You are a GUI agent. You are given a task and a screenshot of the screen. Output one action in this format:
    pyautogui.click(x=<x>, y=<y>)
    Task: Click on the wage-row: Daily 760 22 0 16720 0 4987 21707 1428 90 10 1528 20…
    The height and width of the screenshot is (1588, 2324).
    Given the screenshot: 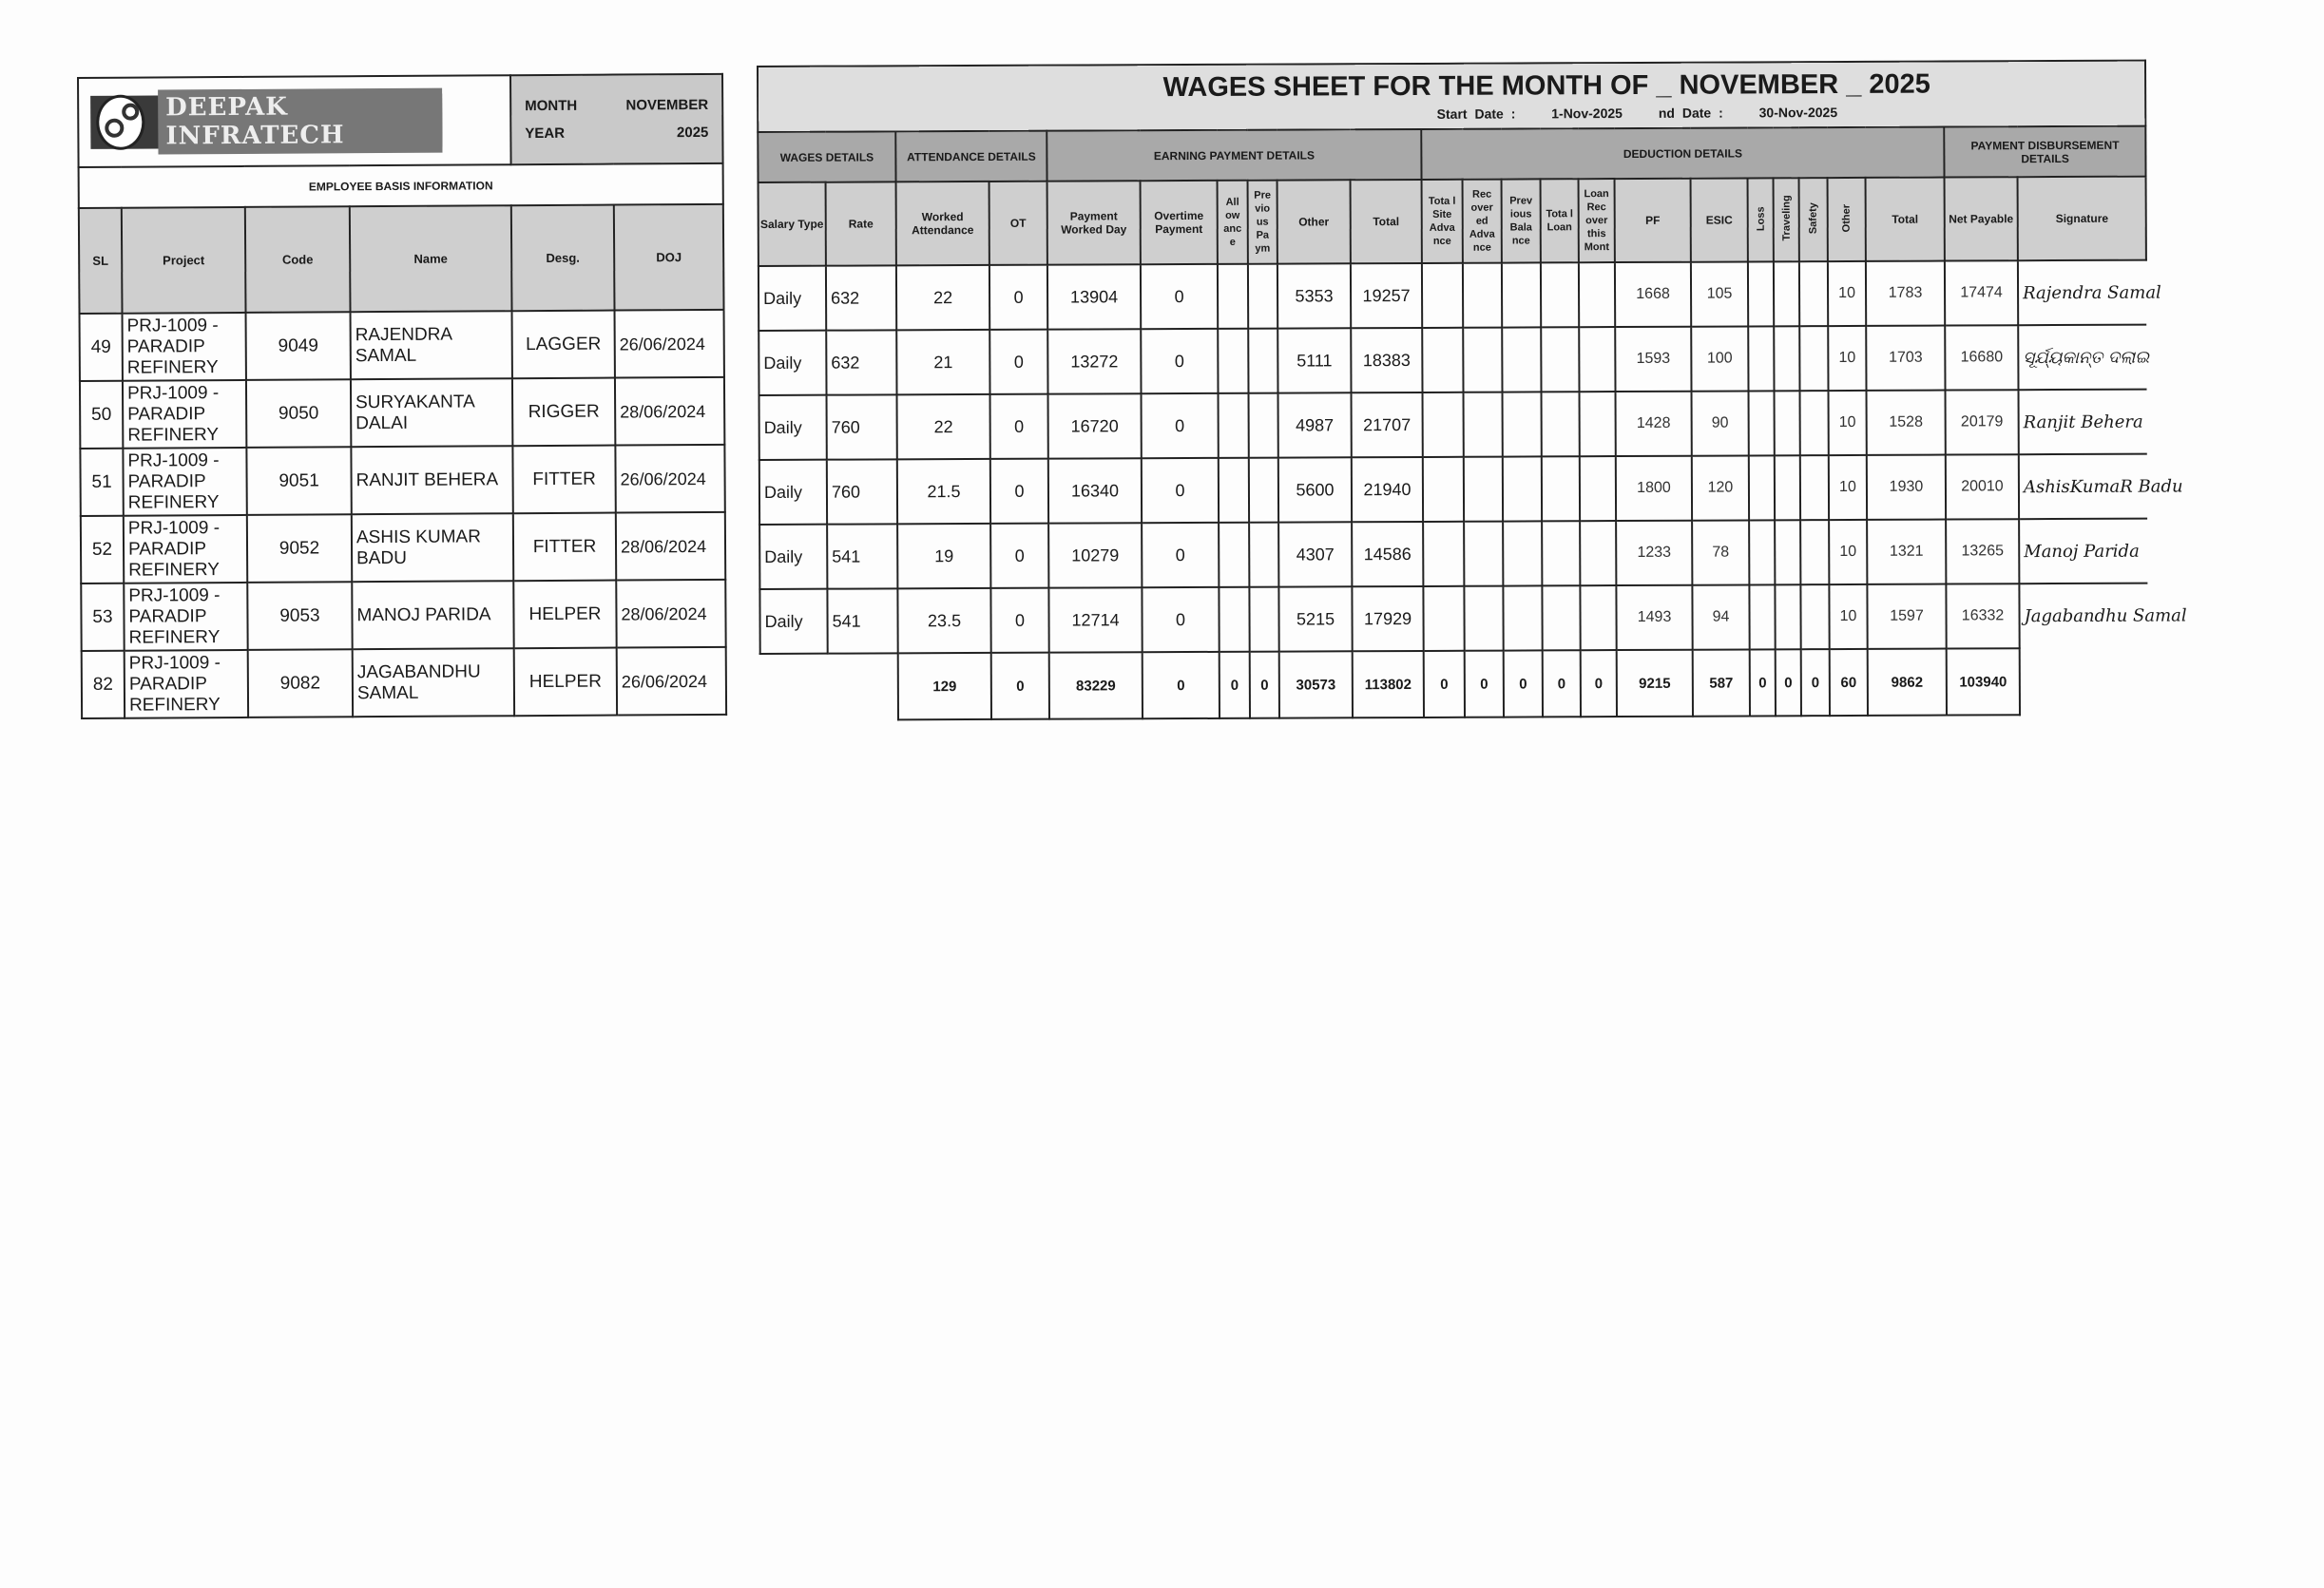 What is the action you would take?
    pyautogui.click(x=1453, y=424)
    